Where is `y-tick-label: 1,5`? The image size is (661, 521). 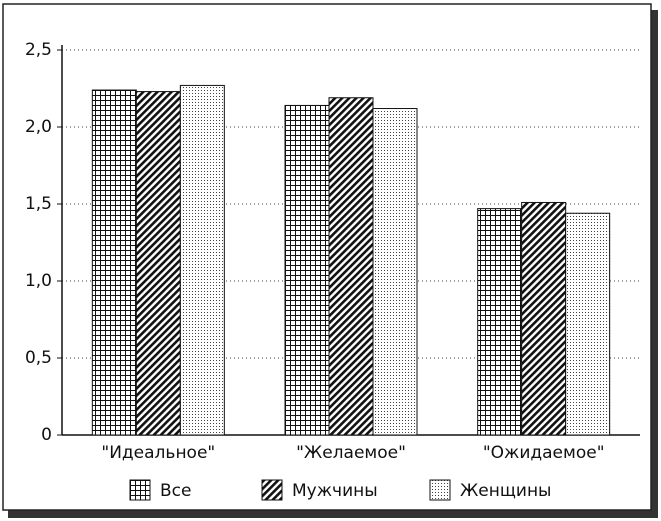 y-tick-label: 1,5 is located at coordinates (38, 204).